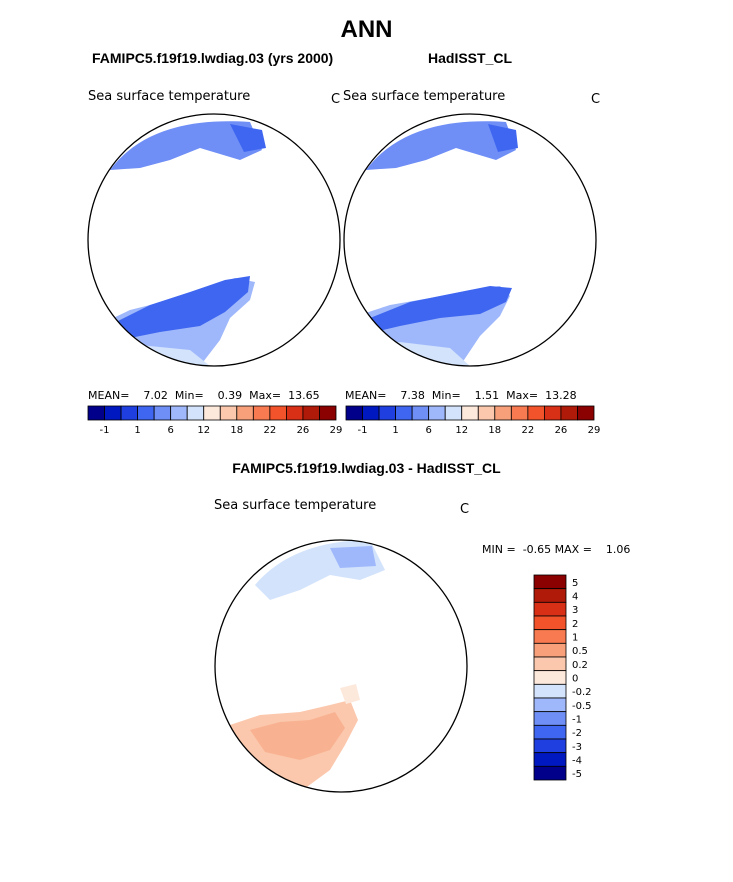  What do you see at coordinates (470, 58) in the screenshot?
I see `obs-panel-title: HadISST_CL` at bounding box center [470, 58].